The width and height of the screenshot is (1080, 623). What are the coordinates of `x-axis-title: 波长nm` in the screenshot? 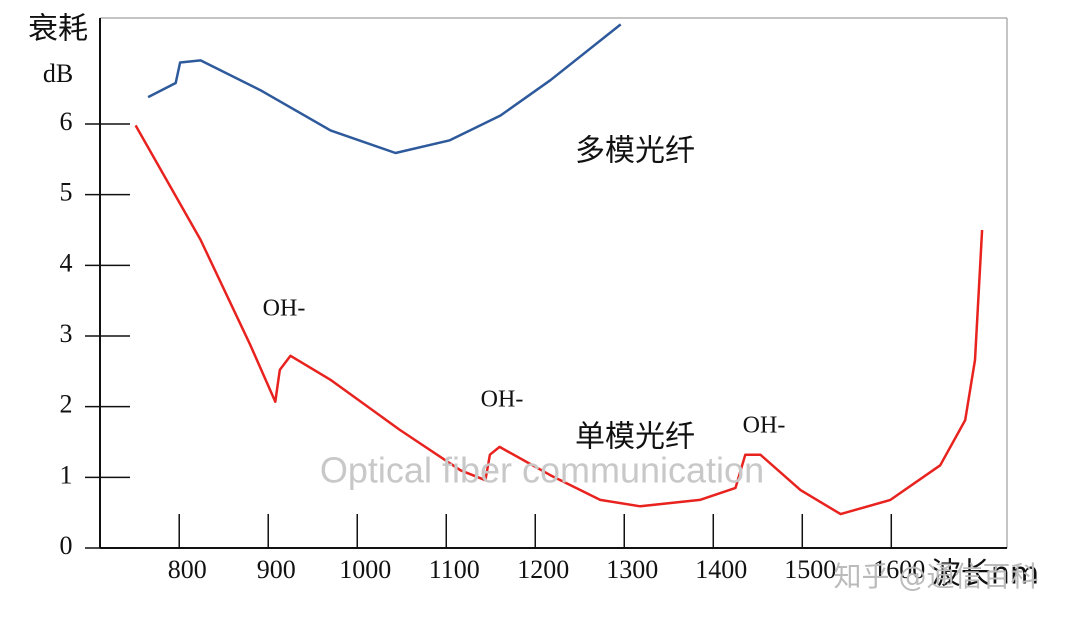 It's located at (985, 574).